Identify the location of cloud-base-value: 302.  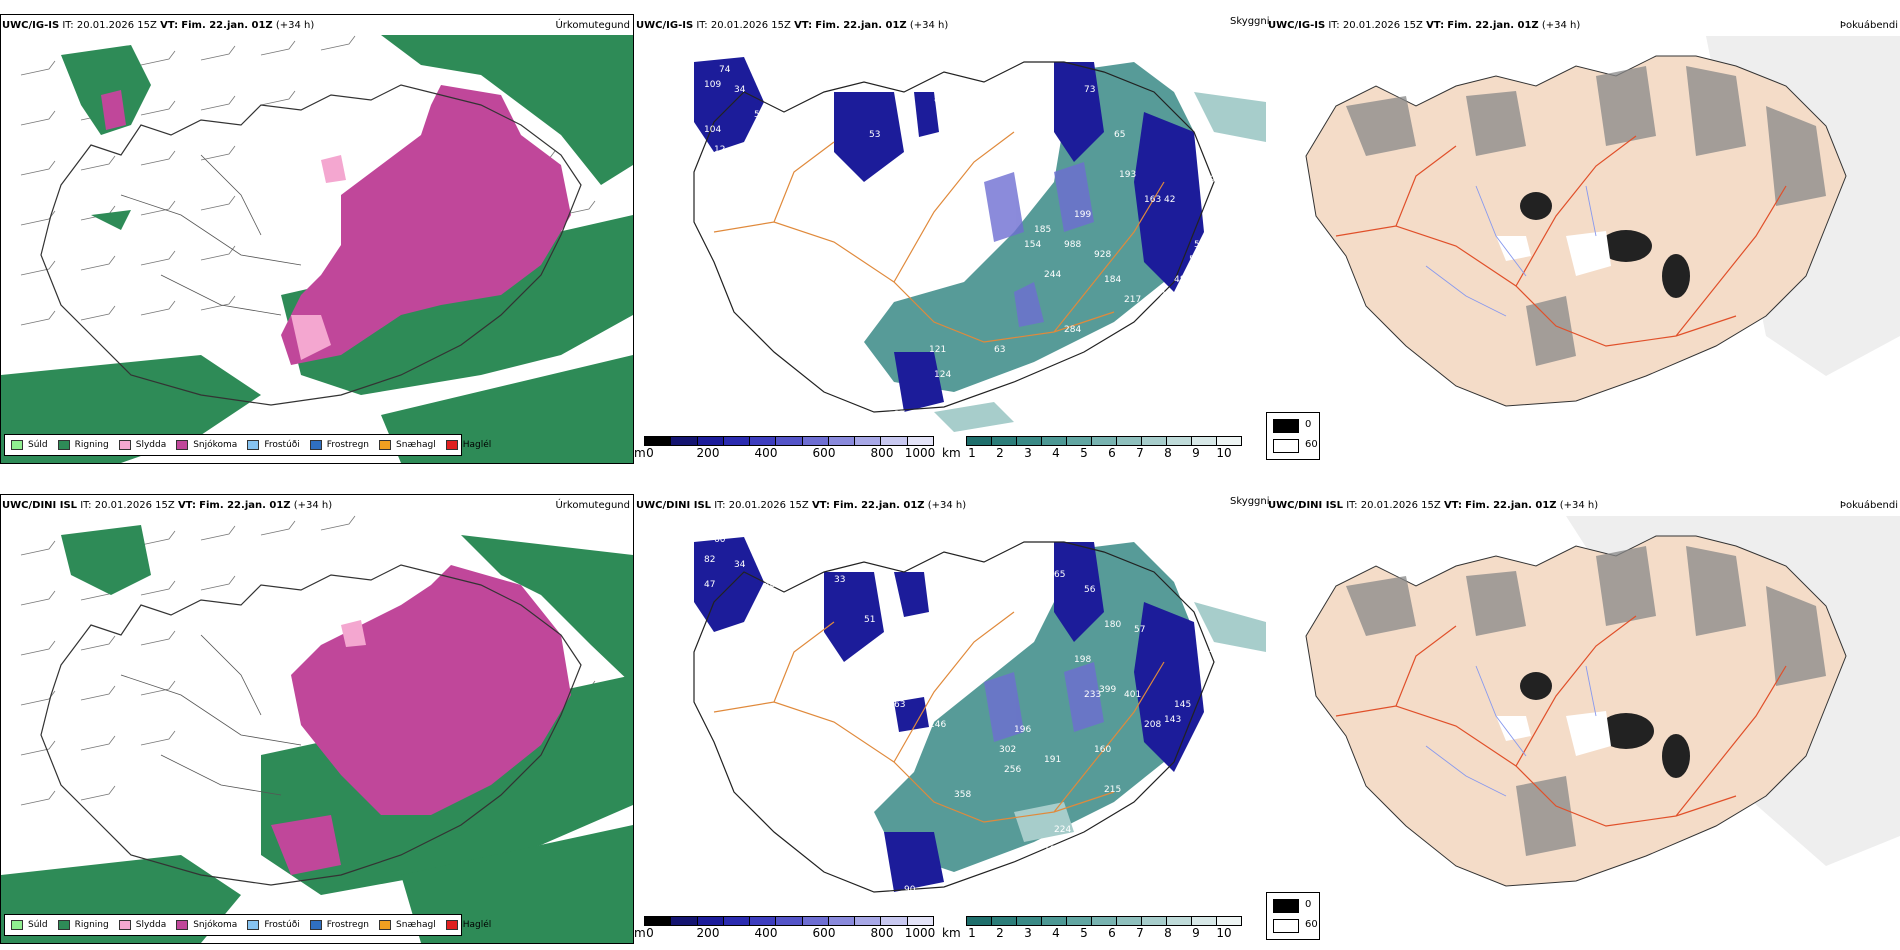
(1007, 750).